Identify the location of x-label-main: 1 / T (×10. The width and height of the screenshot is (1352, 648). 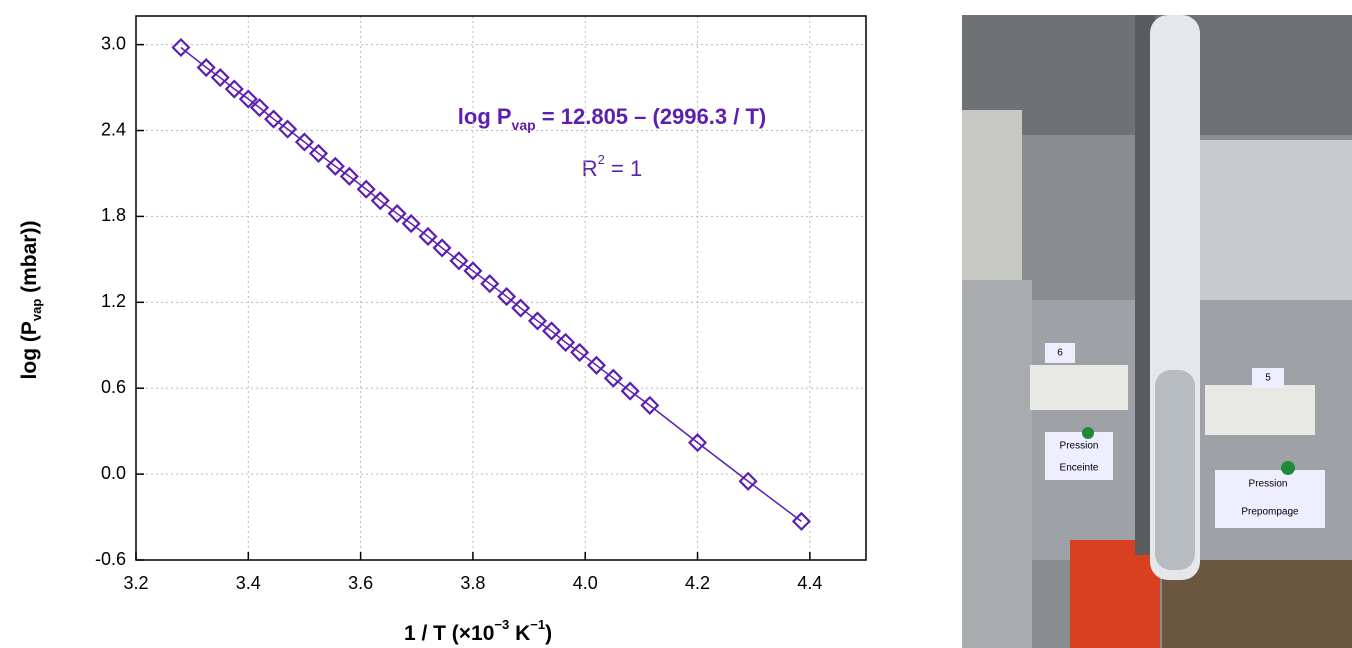
(449, 633).